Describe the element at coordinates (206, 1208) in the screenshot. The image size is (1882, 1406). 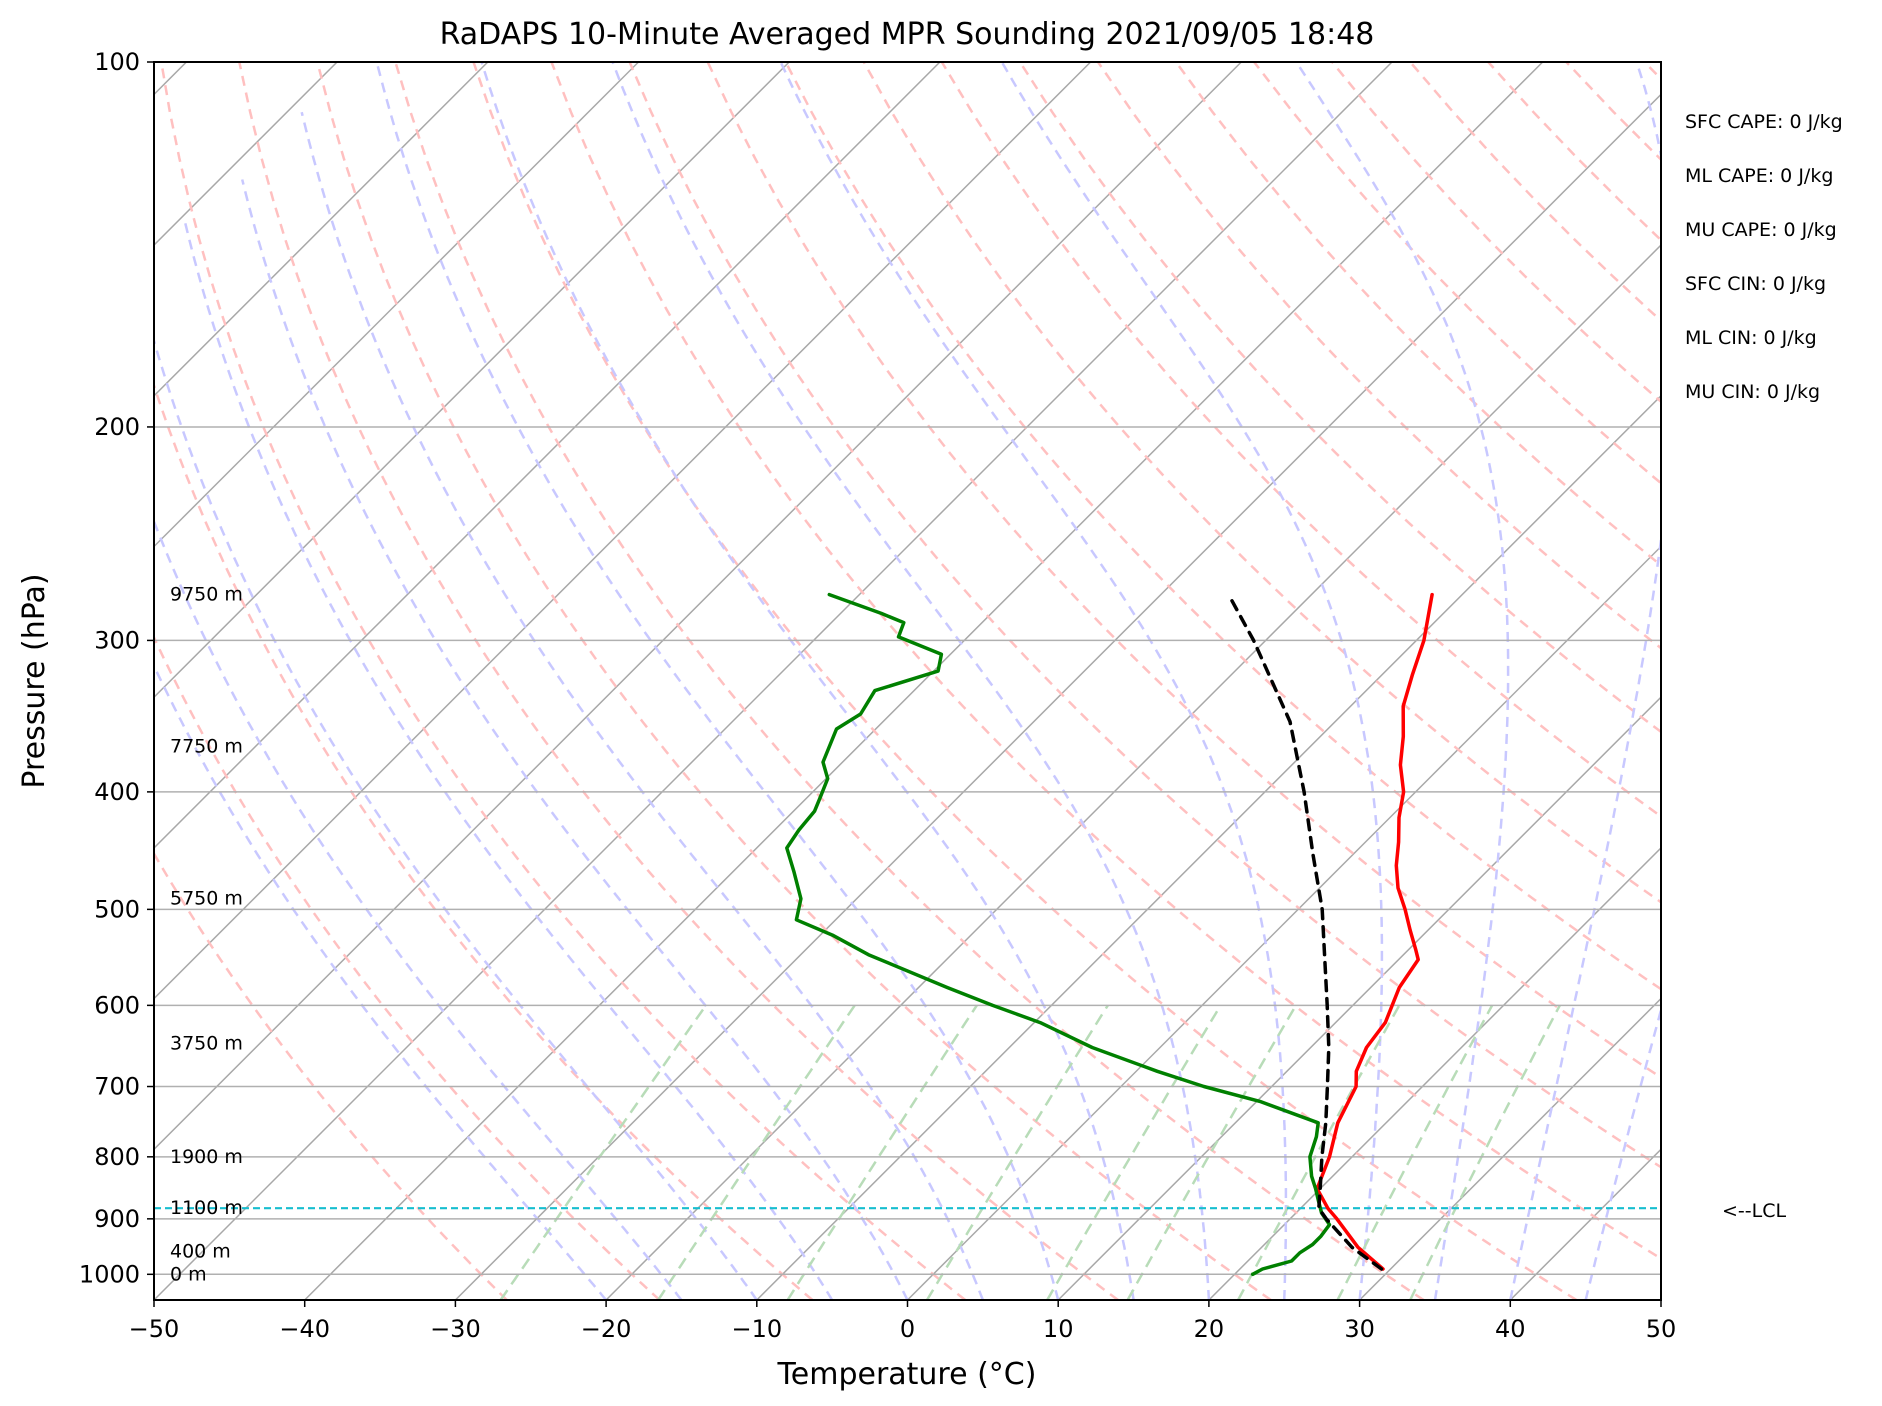
I see `height-label: 1100 m` at that location.